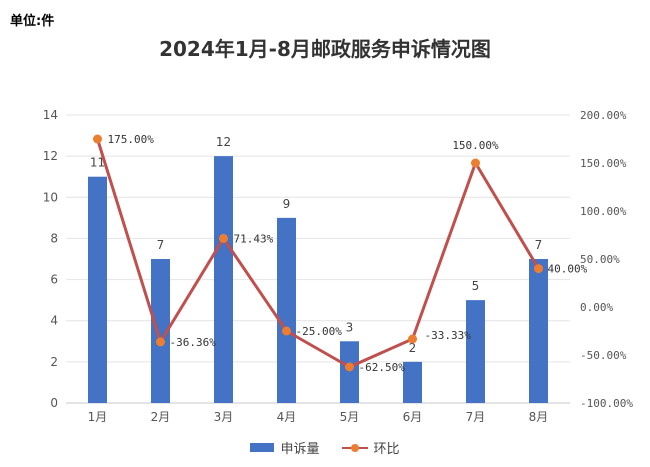 The height and width of the screenshot is (467, 650). Describe the element at coordinates (476, 417) in the screenshot. I see `x-tick-label: 7月` at that location.